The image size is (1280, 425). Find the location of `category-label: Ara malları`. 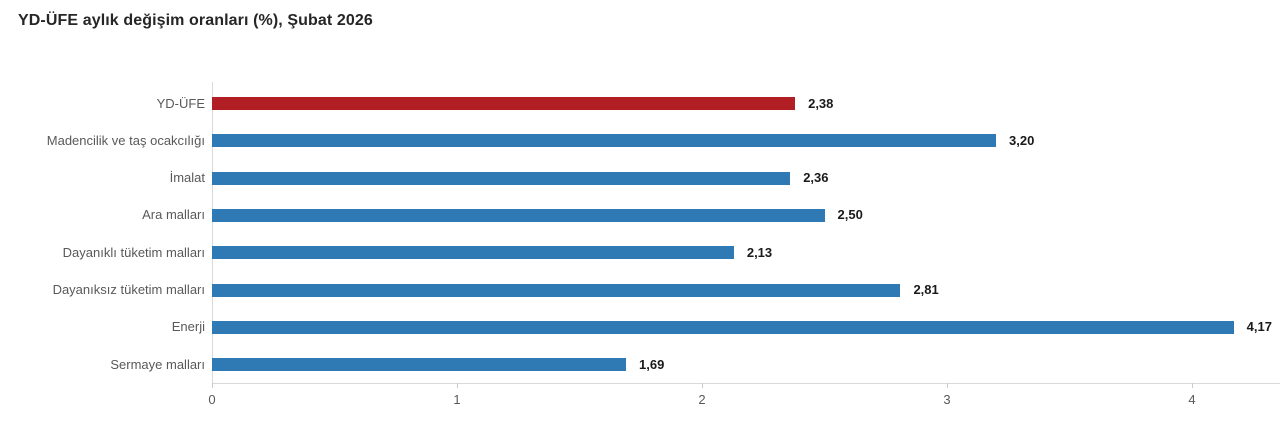

category-label: Ara malları is located at coordinates (173, 215).